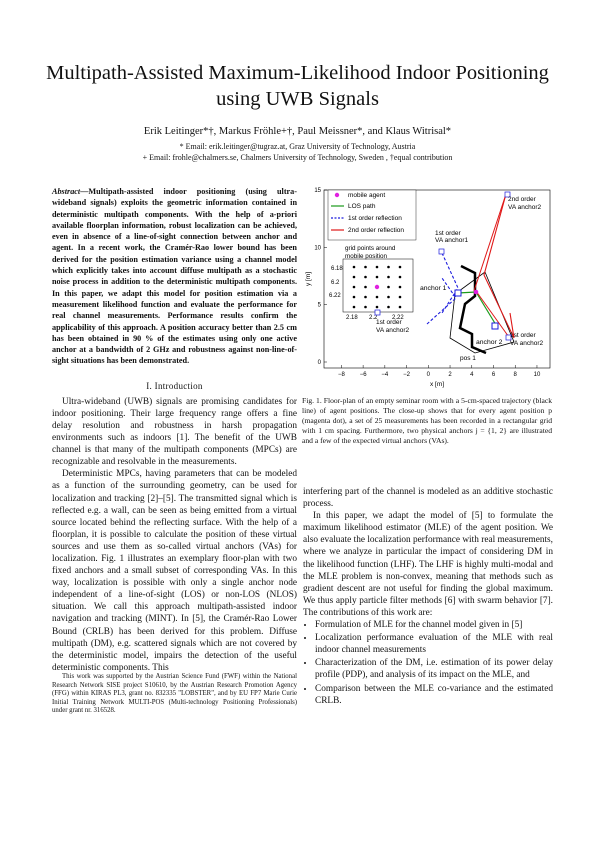 The image size is (595, 842). What do you see at coordinates (337, 195) in the screenshot?
I see `legend-agent-marker` at bounding box center [337, 195].